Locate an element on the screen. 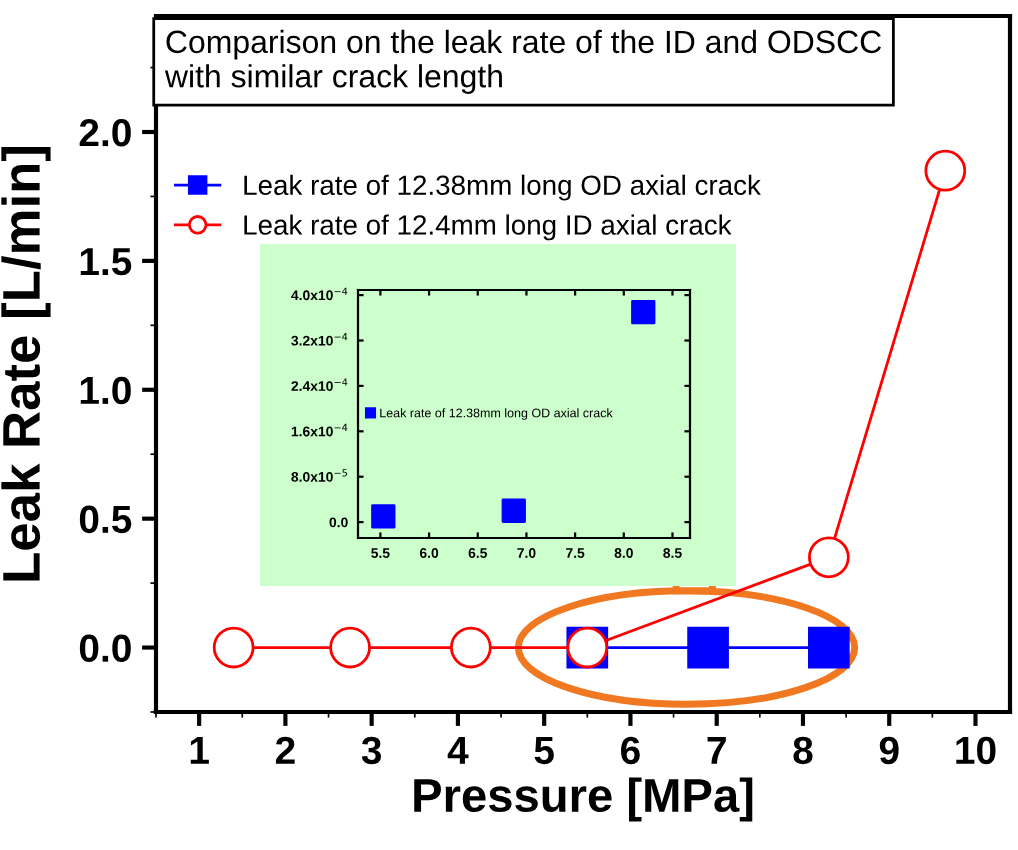 The height and width of the screenshot is (850, 1018). x-tick-label: 10 is located at coordinates (976, 750).